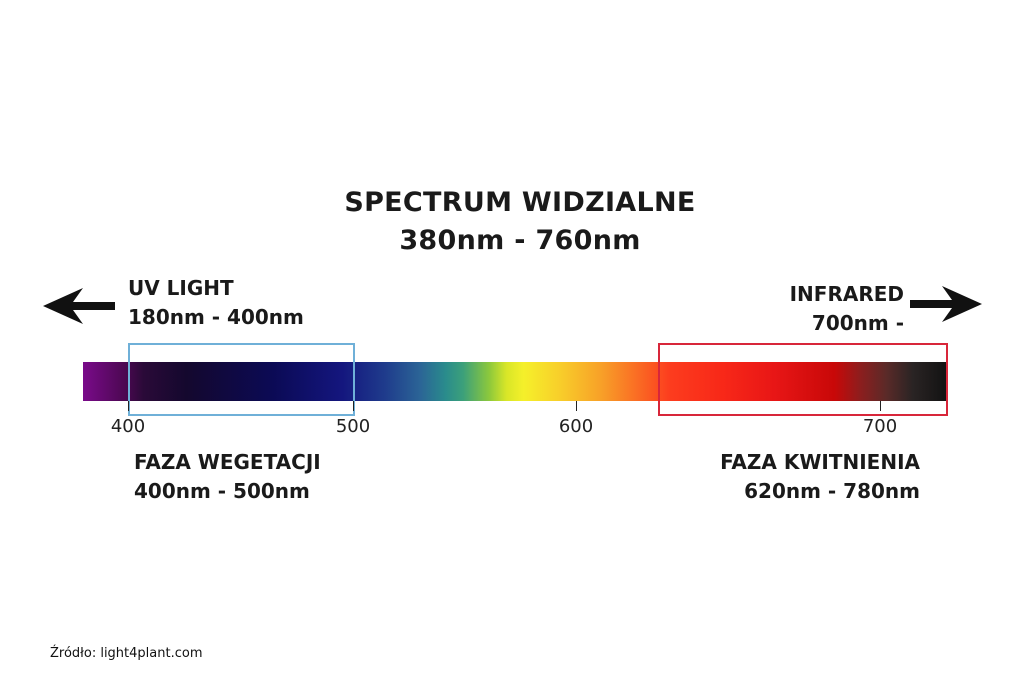 Image resolution: width=1024 pixels, height=683 pixels. Describe the element at coordinates (227, 477) in the screenshot. I see `vegetation-phase-label: FAZA WEGETACJI 400nm - 500nm` at that location.